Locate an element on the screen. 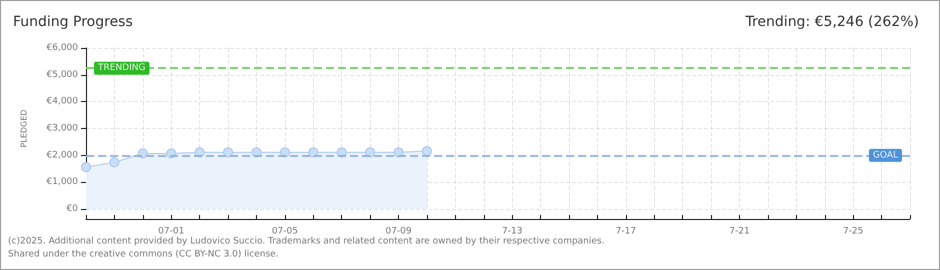 The width and height of the screenshot is (940, 270). text: Shared under the creative commons (CC BY-NC 3.0) license. is located at coordinates (143, 255).